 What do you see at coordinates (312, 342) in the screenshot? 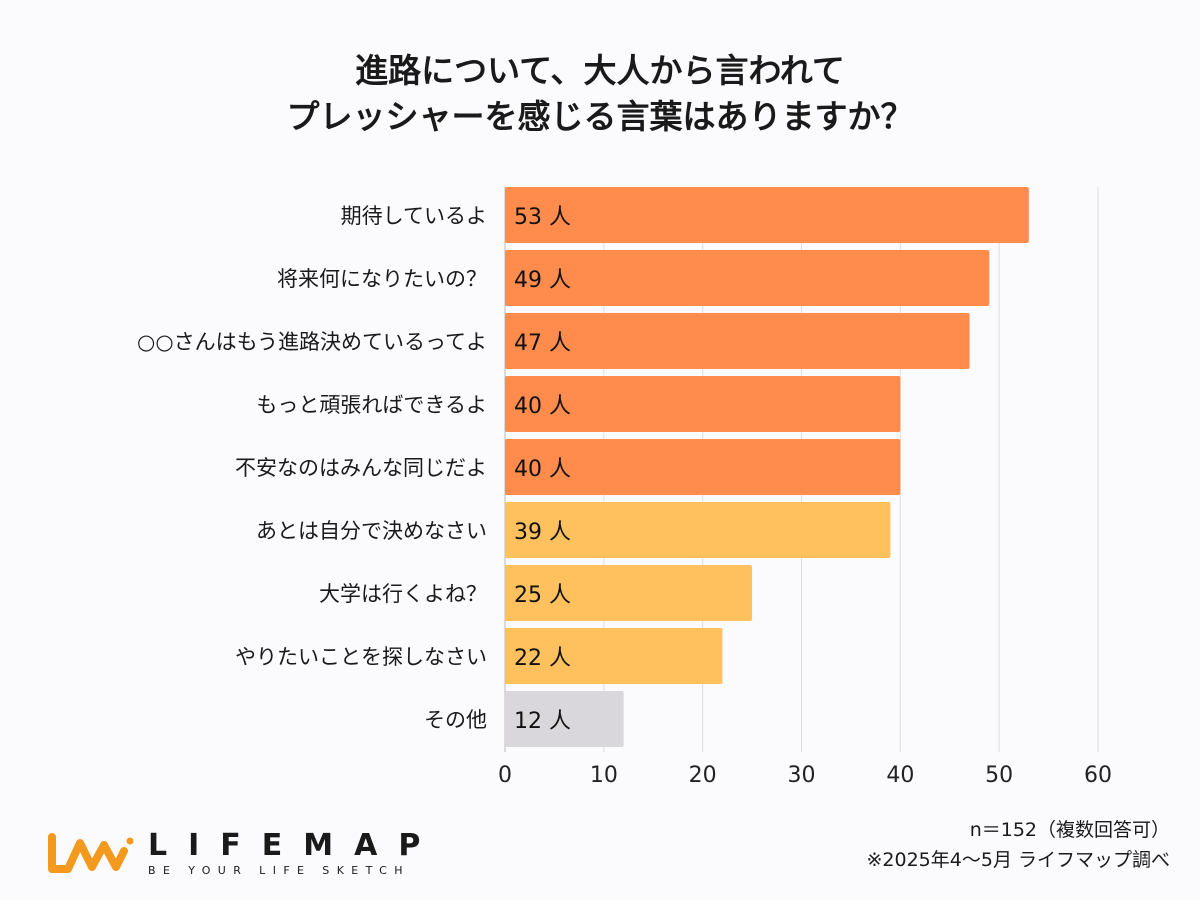
I see `category-label: ○○さんはもう進路決めているってよ` at bounding box center [312, 342].